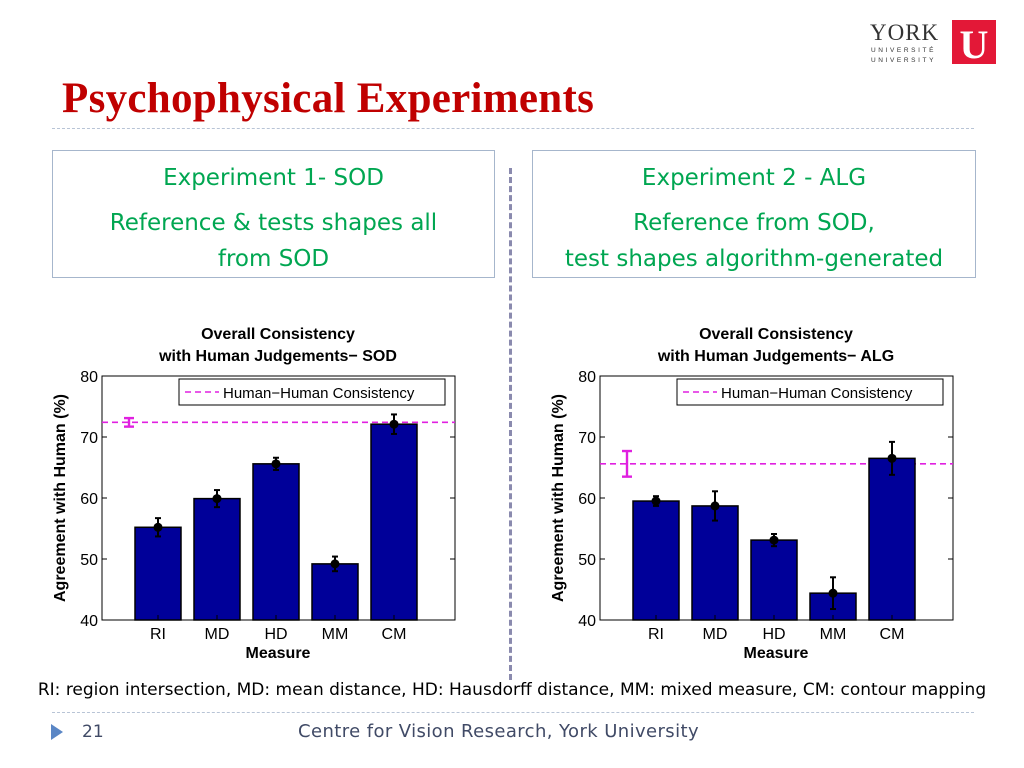  I want to click on svg-text: YORK, so click(904, 32).